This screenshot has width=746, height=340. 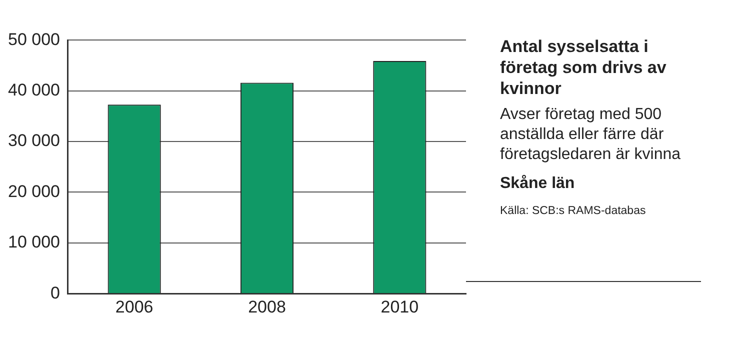 What do you see at coordinates (34, 191) in the screenshot?
I see `y-tick-label: 20 000` at bounding box center [34, 191].